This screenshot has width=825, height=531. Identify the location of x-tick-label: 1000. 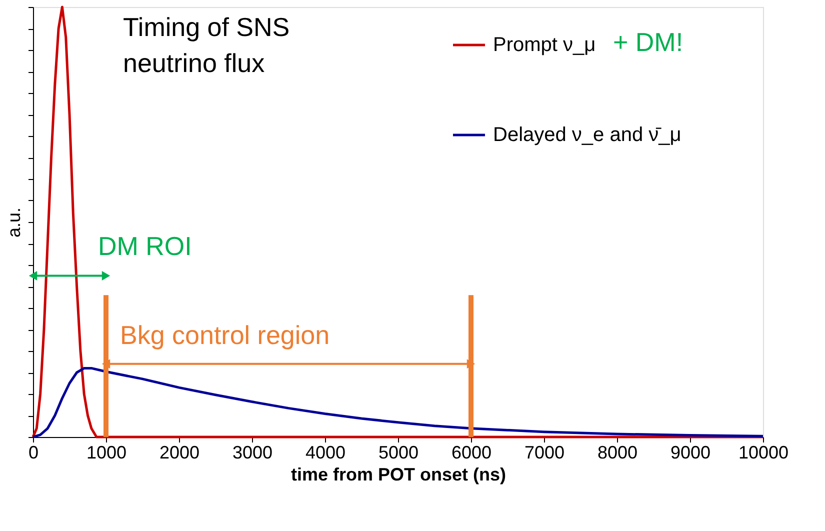
(106, 452).